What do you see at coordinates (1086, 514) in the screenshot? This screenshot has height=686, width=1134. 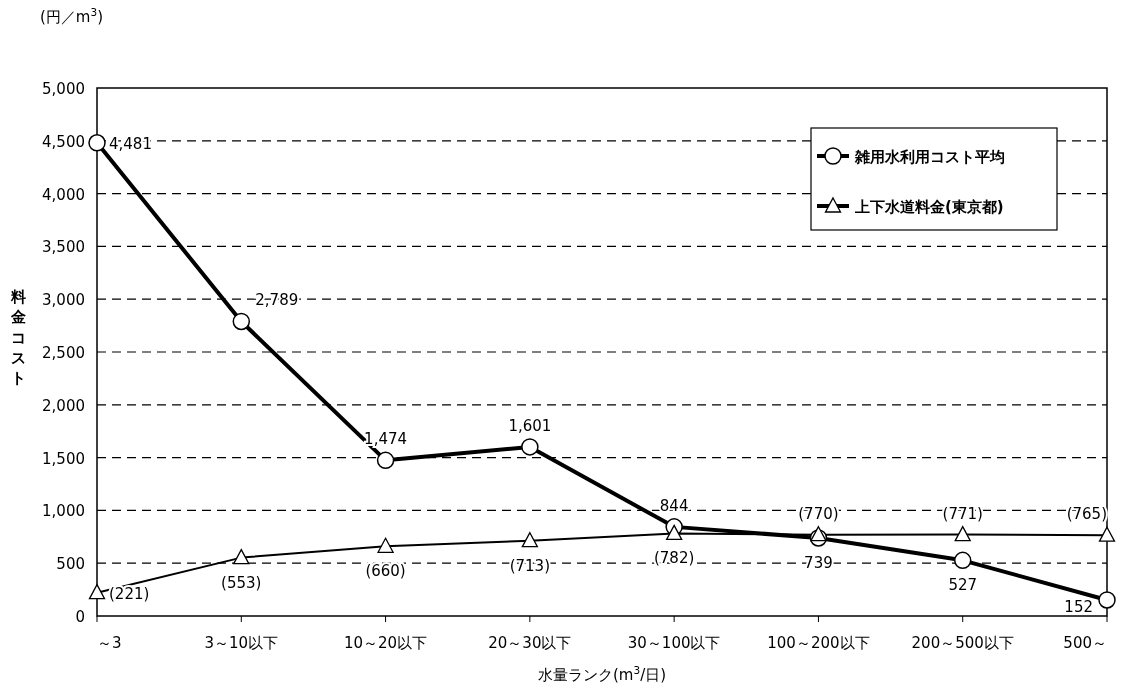 I see `data-label: (765)` at bounding box center [1086, 514].